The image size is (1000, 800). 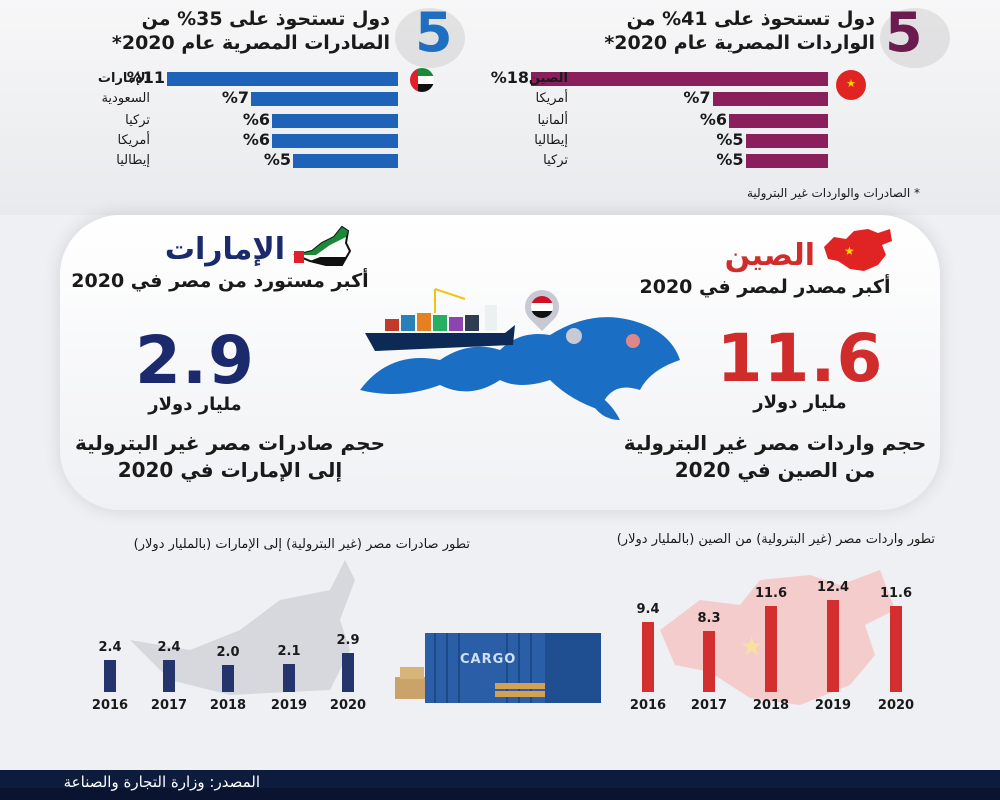 I want to click on china-value: 11.6, so click(x=800, y=358).